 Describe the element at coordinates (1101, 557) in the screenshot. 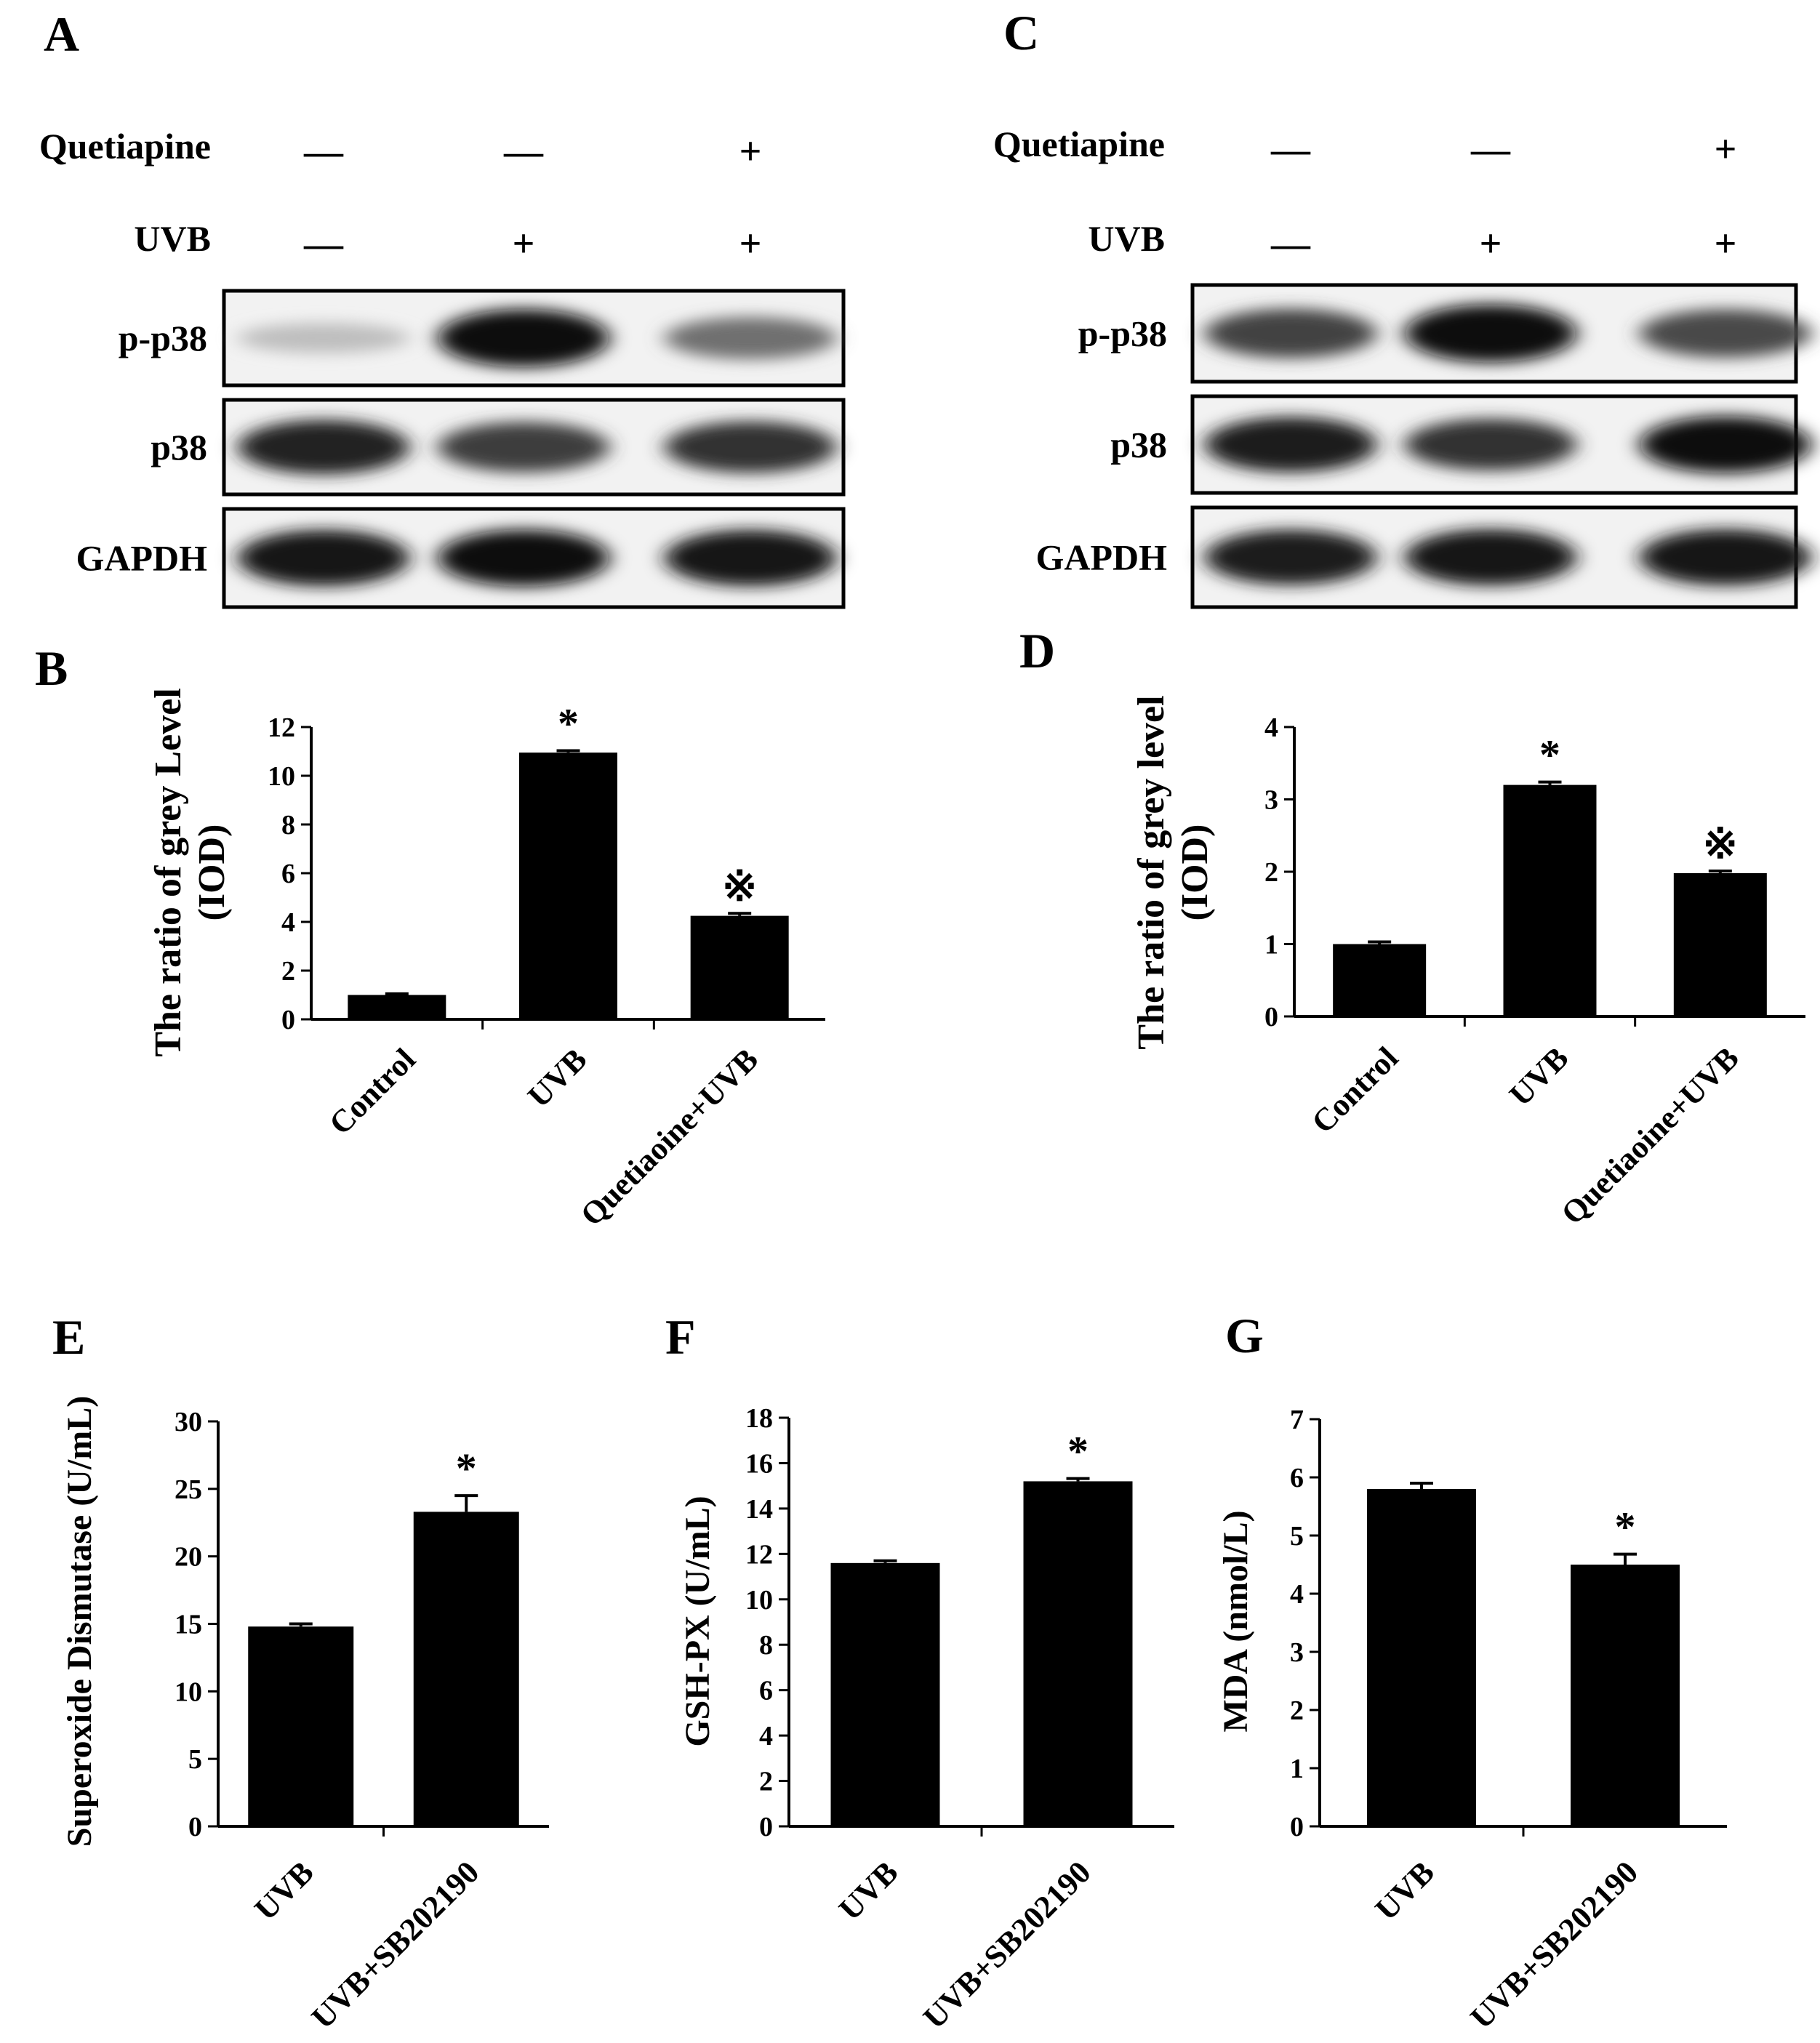

I see `blot-row-label: GAPDH` at that location.